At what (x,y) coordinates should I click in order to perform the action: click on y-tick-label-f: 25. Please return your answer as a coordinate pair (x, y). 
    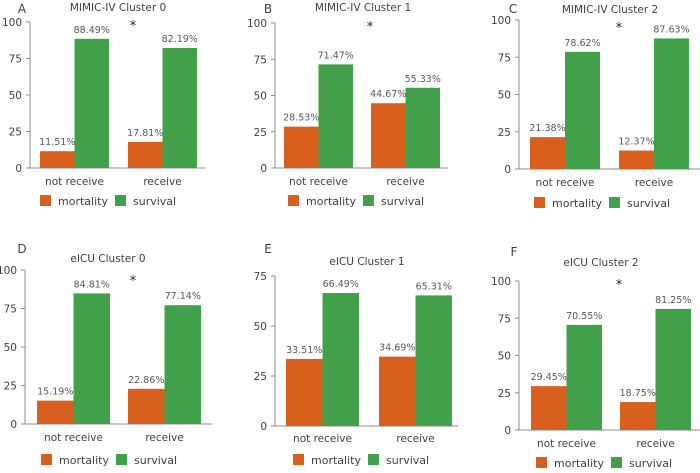
    Looking at the image, I should click on (504, 394).